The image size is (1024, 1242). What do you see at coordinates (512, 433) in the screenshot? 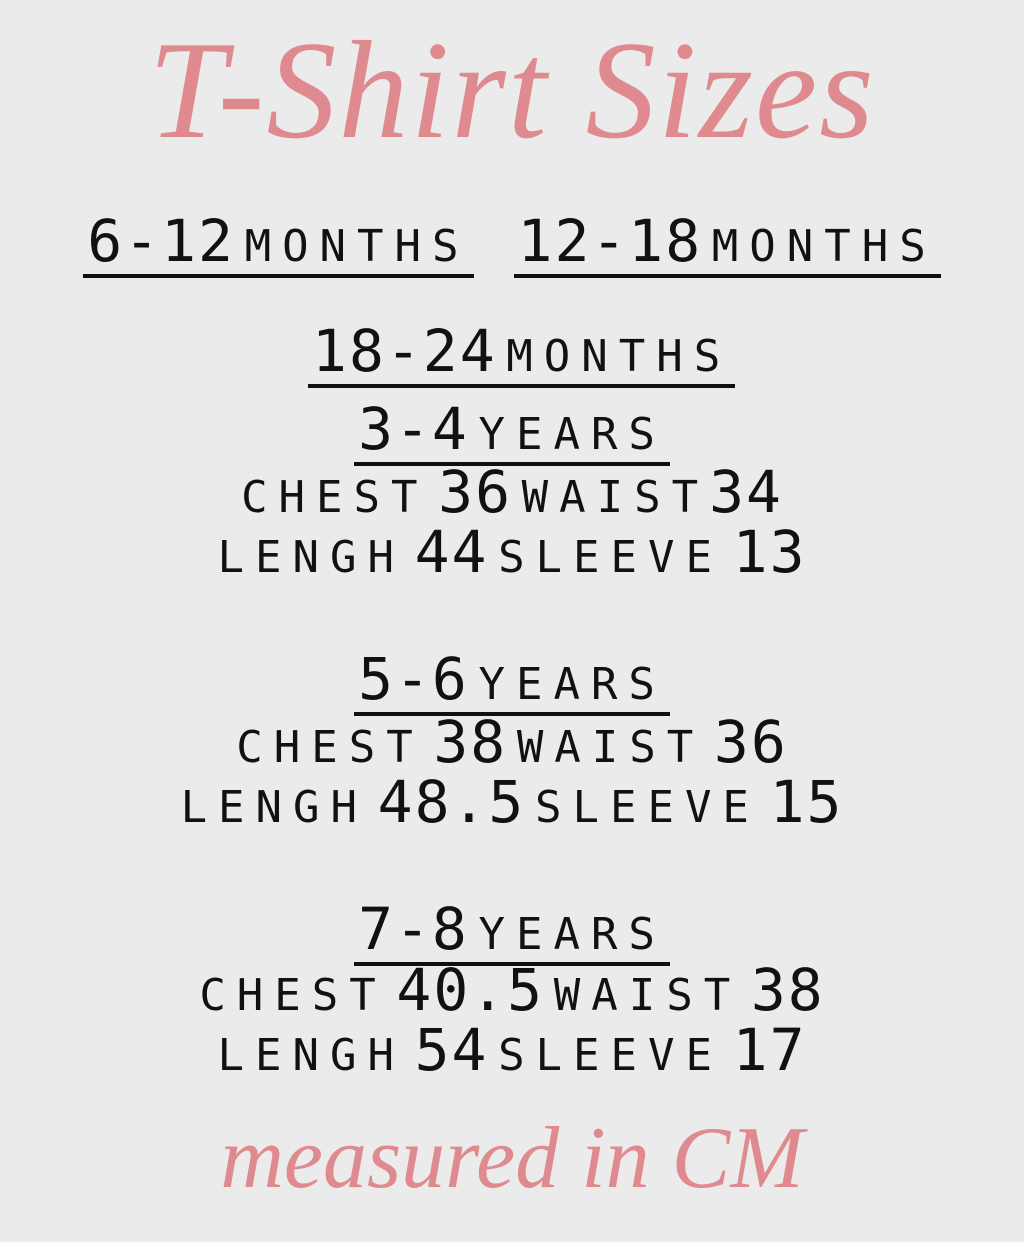
I see `size-heading: 3-4 YEARS` at bounding box center [512, 433].